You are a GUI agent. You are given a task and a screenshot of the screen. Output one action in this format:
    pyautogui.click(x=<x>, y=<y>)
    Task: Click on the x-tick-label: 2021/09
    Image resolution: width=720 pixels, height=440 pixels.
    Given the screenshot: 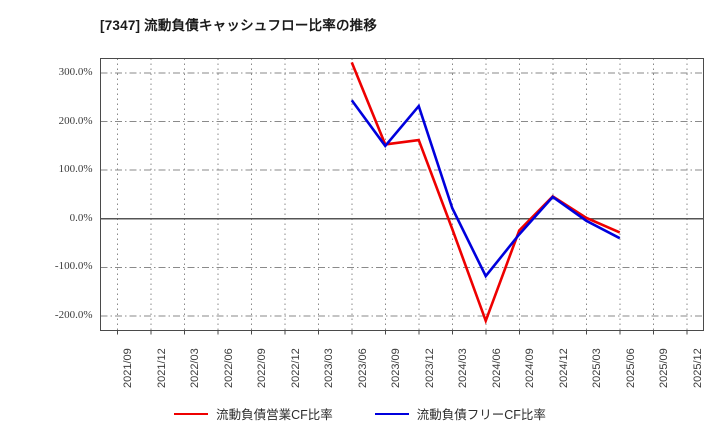 What is the action you would take?
    pyautogui.click(x=128, y=367)
    